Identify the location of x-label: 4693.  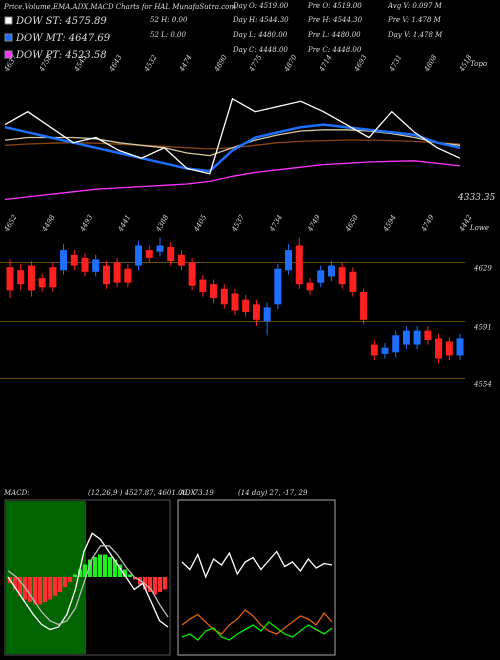
(360, 63).